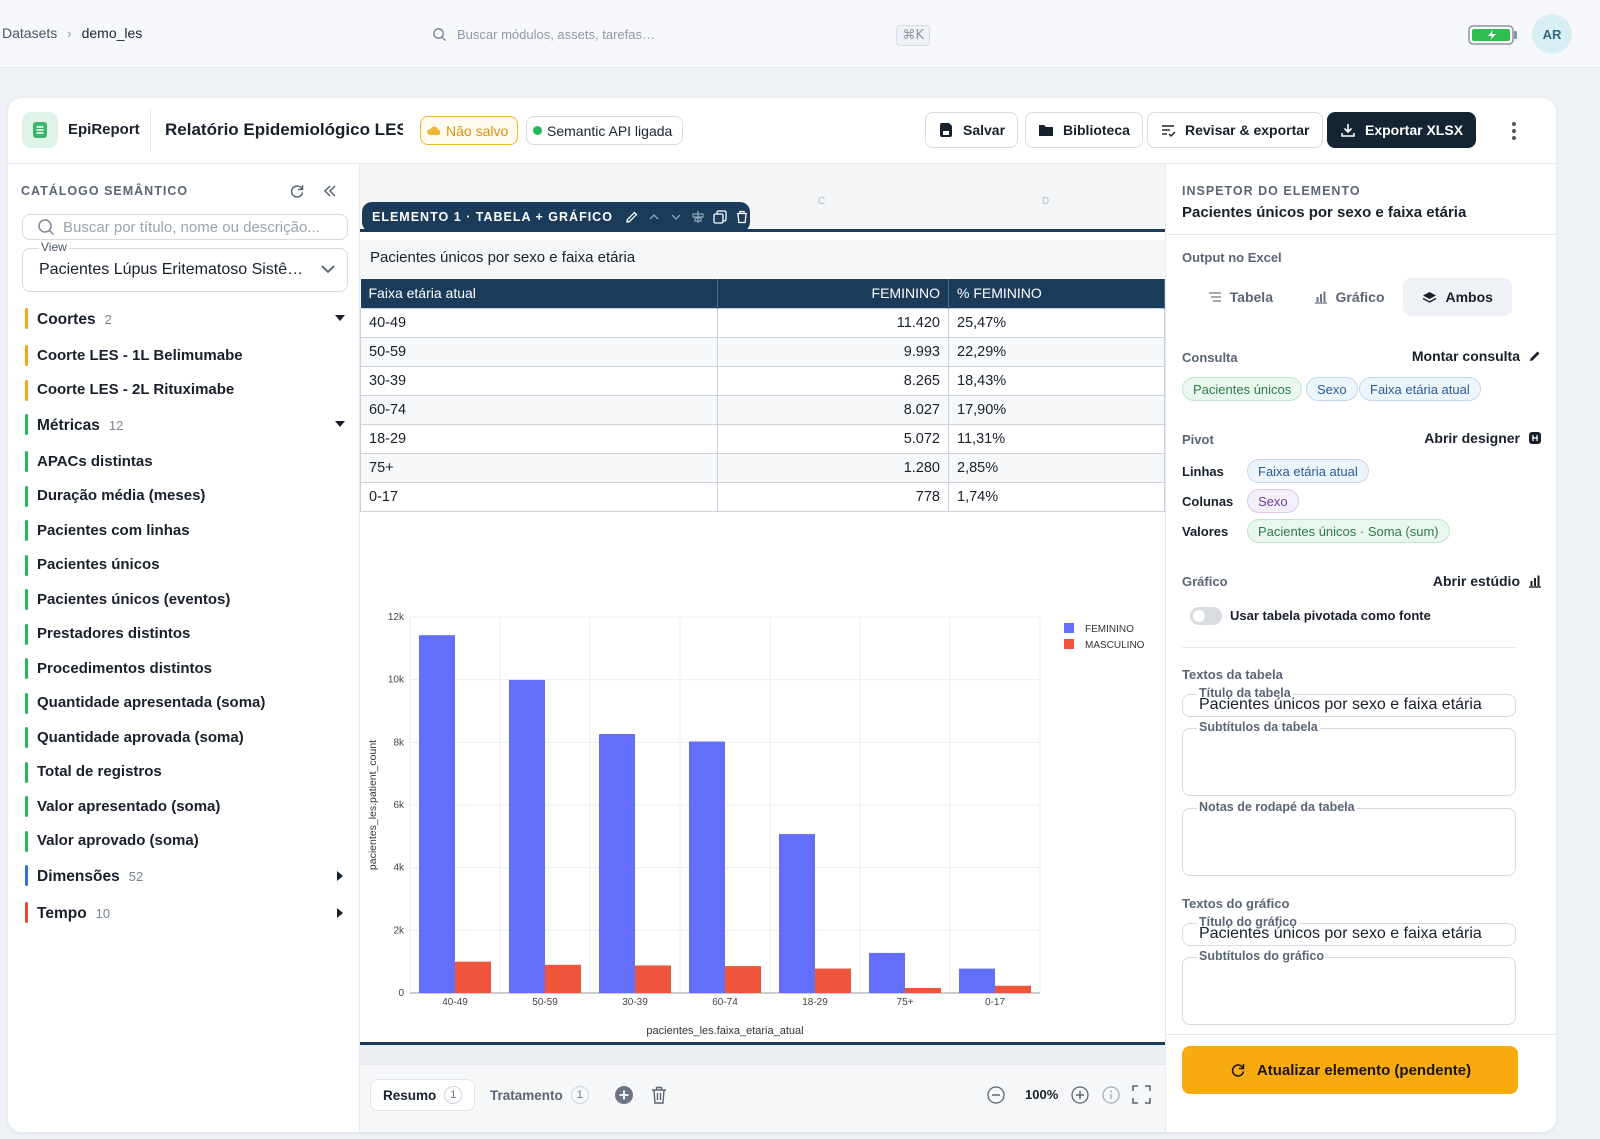 This screenshot has width=1600, height=1139. I want to click on table-subtitles-field: Subtítulos da tabela, so click(1349, 758).